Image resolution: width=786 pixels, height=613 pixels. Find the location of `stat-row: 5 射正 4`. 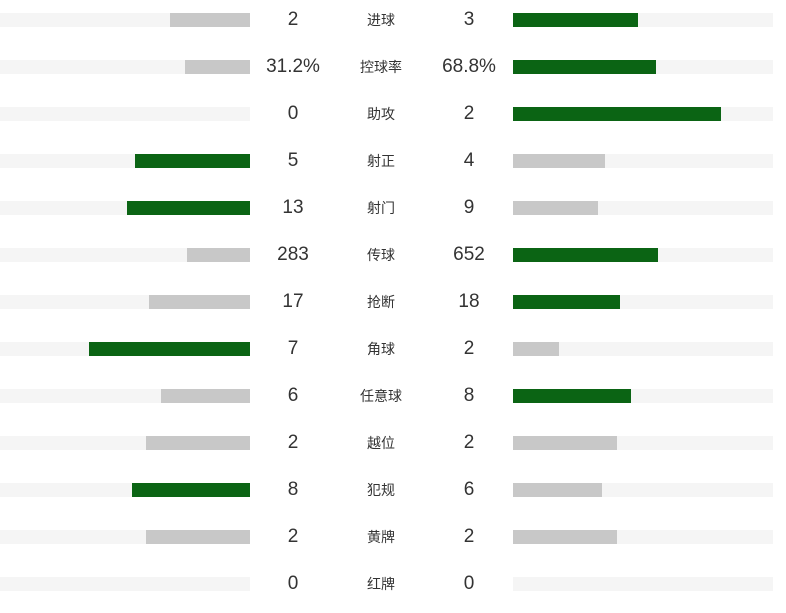

stat-row: 5 射正 4 is located at coordinates (393, 166).